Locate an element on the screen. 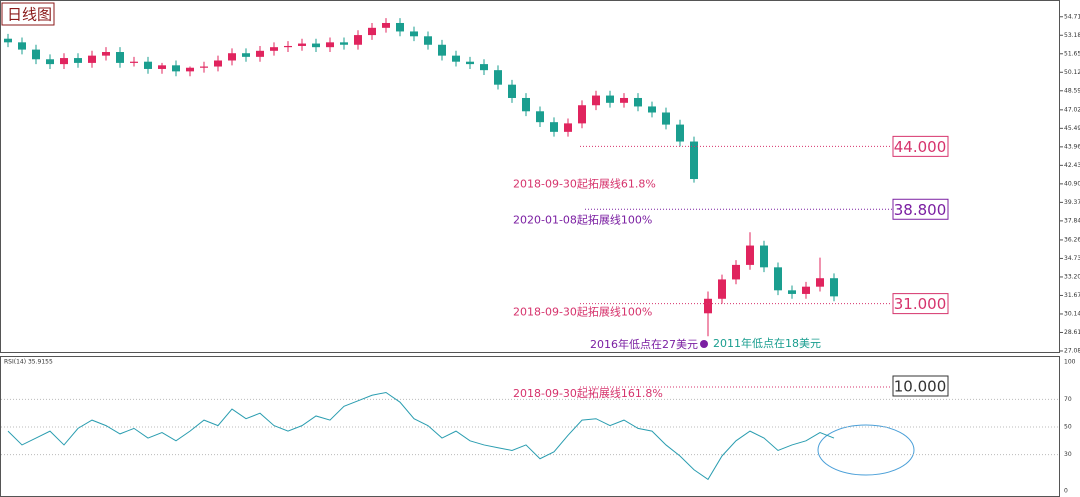 This screenshot has width=1080, height=497. level-label: 38.800 is located at coordinates (920, 210).